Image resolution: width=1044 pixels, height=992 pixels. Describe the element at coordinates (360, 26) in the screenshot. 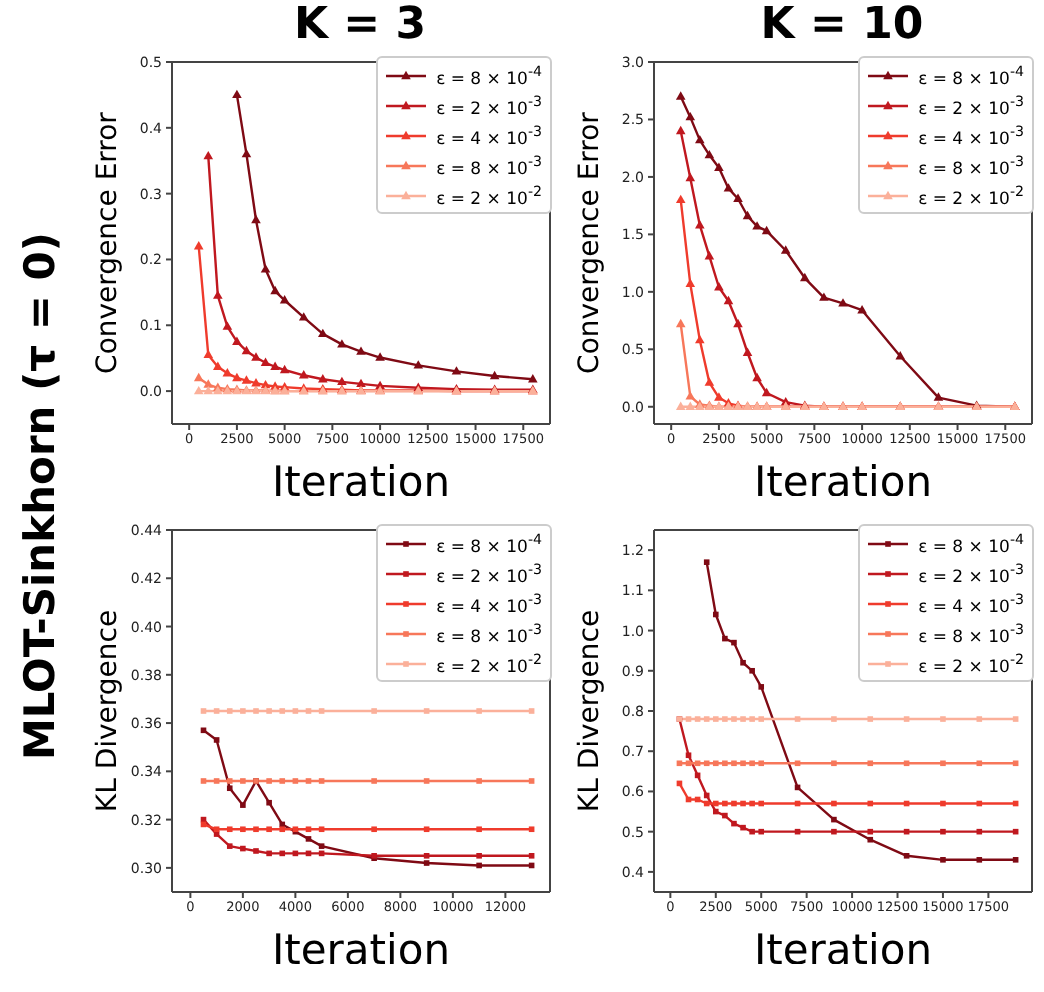

I see `chart-title: K = 3` at that location.